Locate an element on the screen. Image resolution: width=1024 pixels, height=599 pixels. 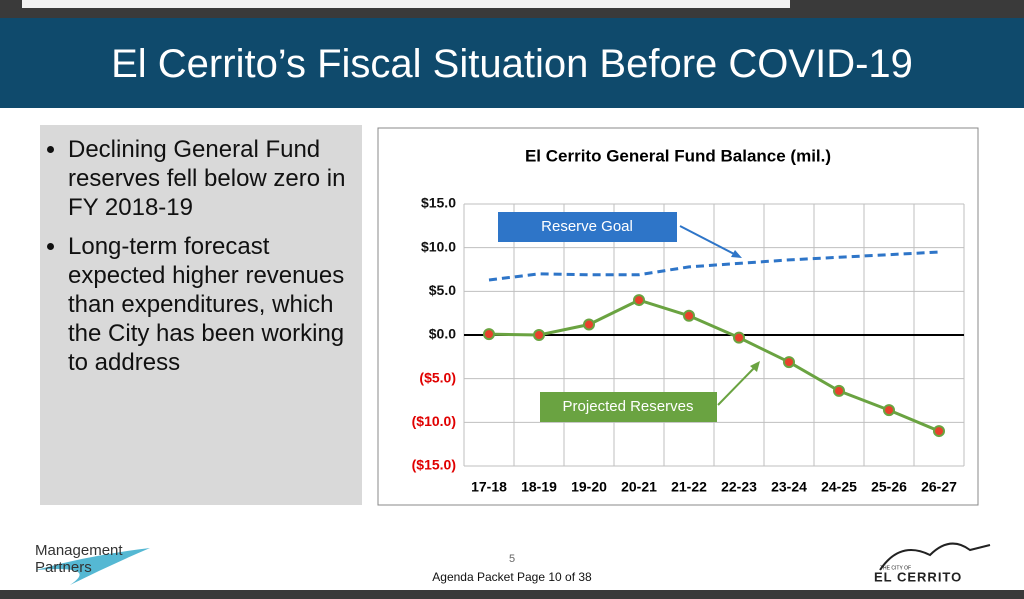
x-tick-label: 19-20 is located at coordinates (589, 487).